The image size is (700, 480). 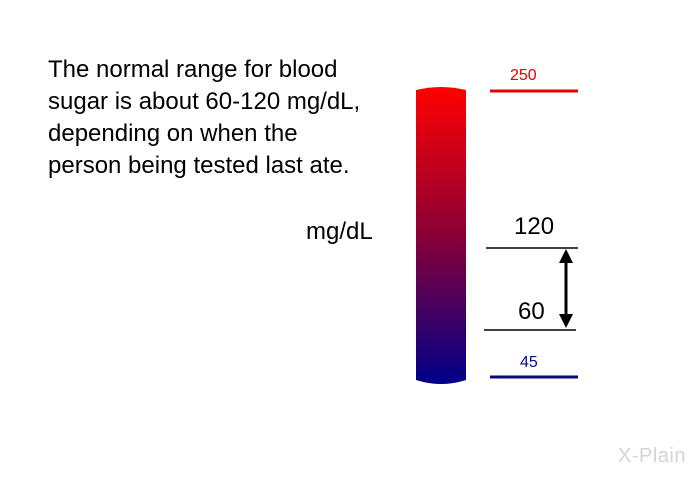 What do you see at coordinates (531, 311) in the screenshot?
I see `marker-label-60: 60` at bounding box center [531, 311].